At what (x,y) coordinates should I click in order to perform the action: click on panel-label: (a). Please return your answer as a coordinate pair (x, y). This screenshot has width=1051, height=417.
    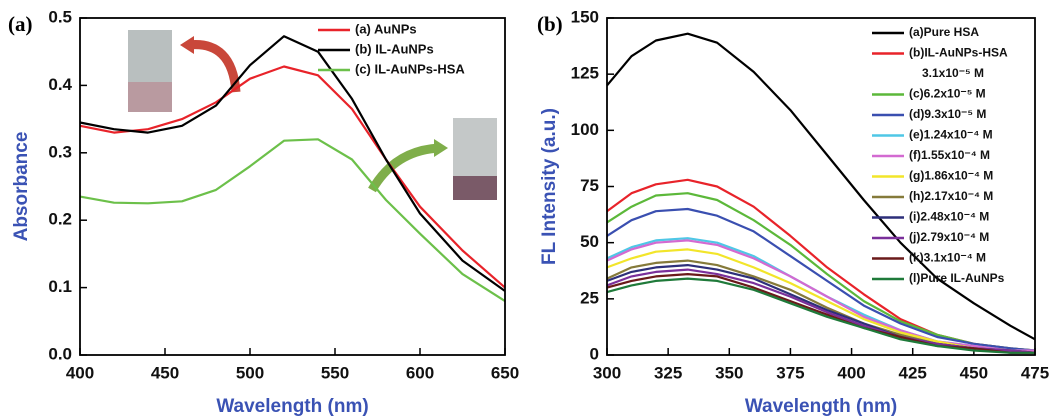
    Looking at the image, I should click on (20, 24).